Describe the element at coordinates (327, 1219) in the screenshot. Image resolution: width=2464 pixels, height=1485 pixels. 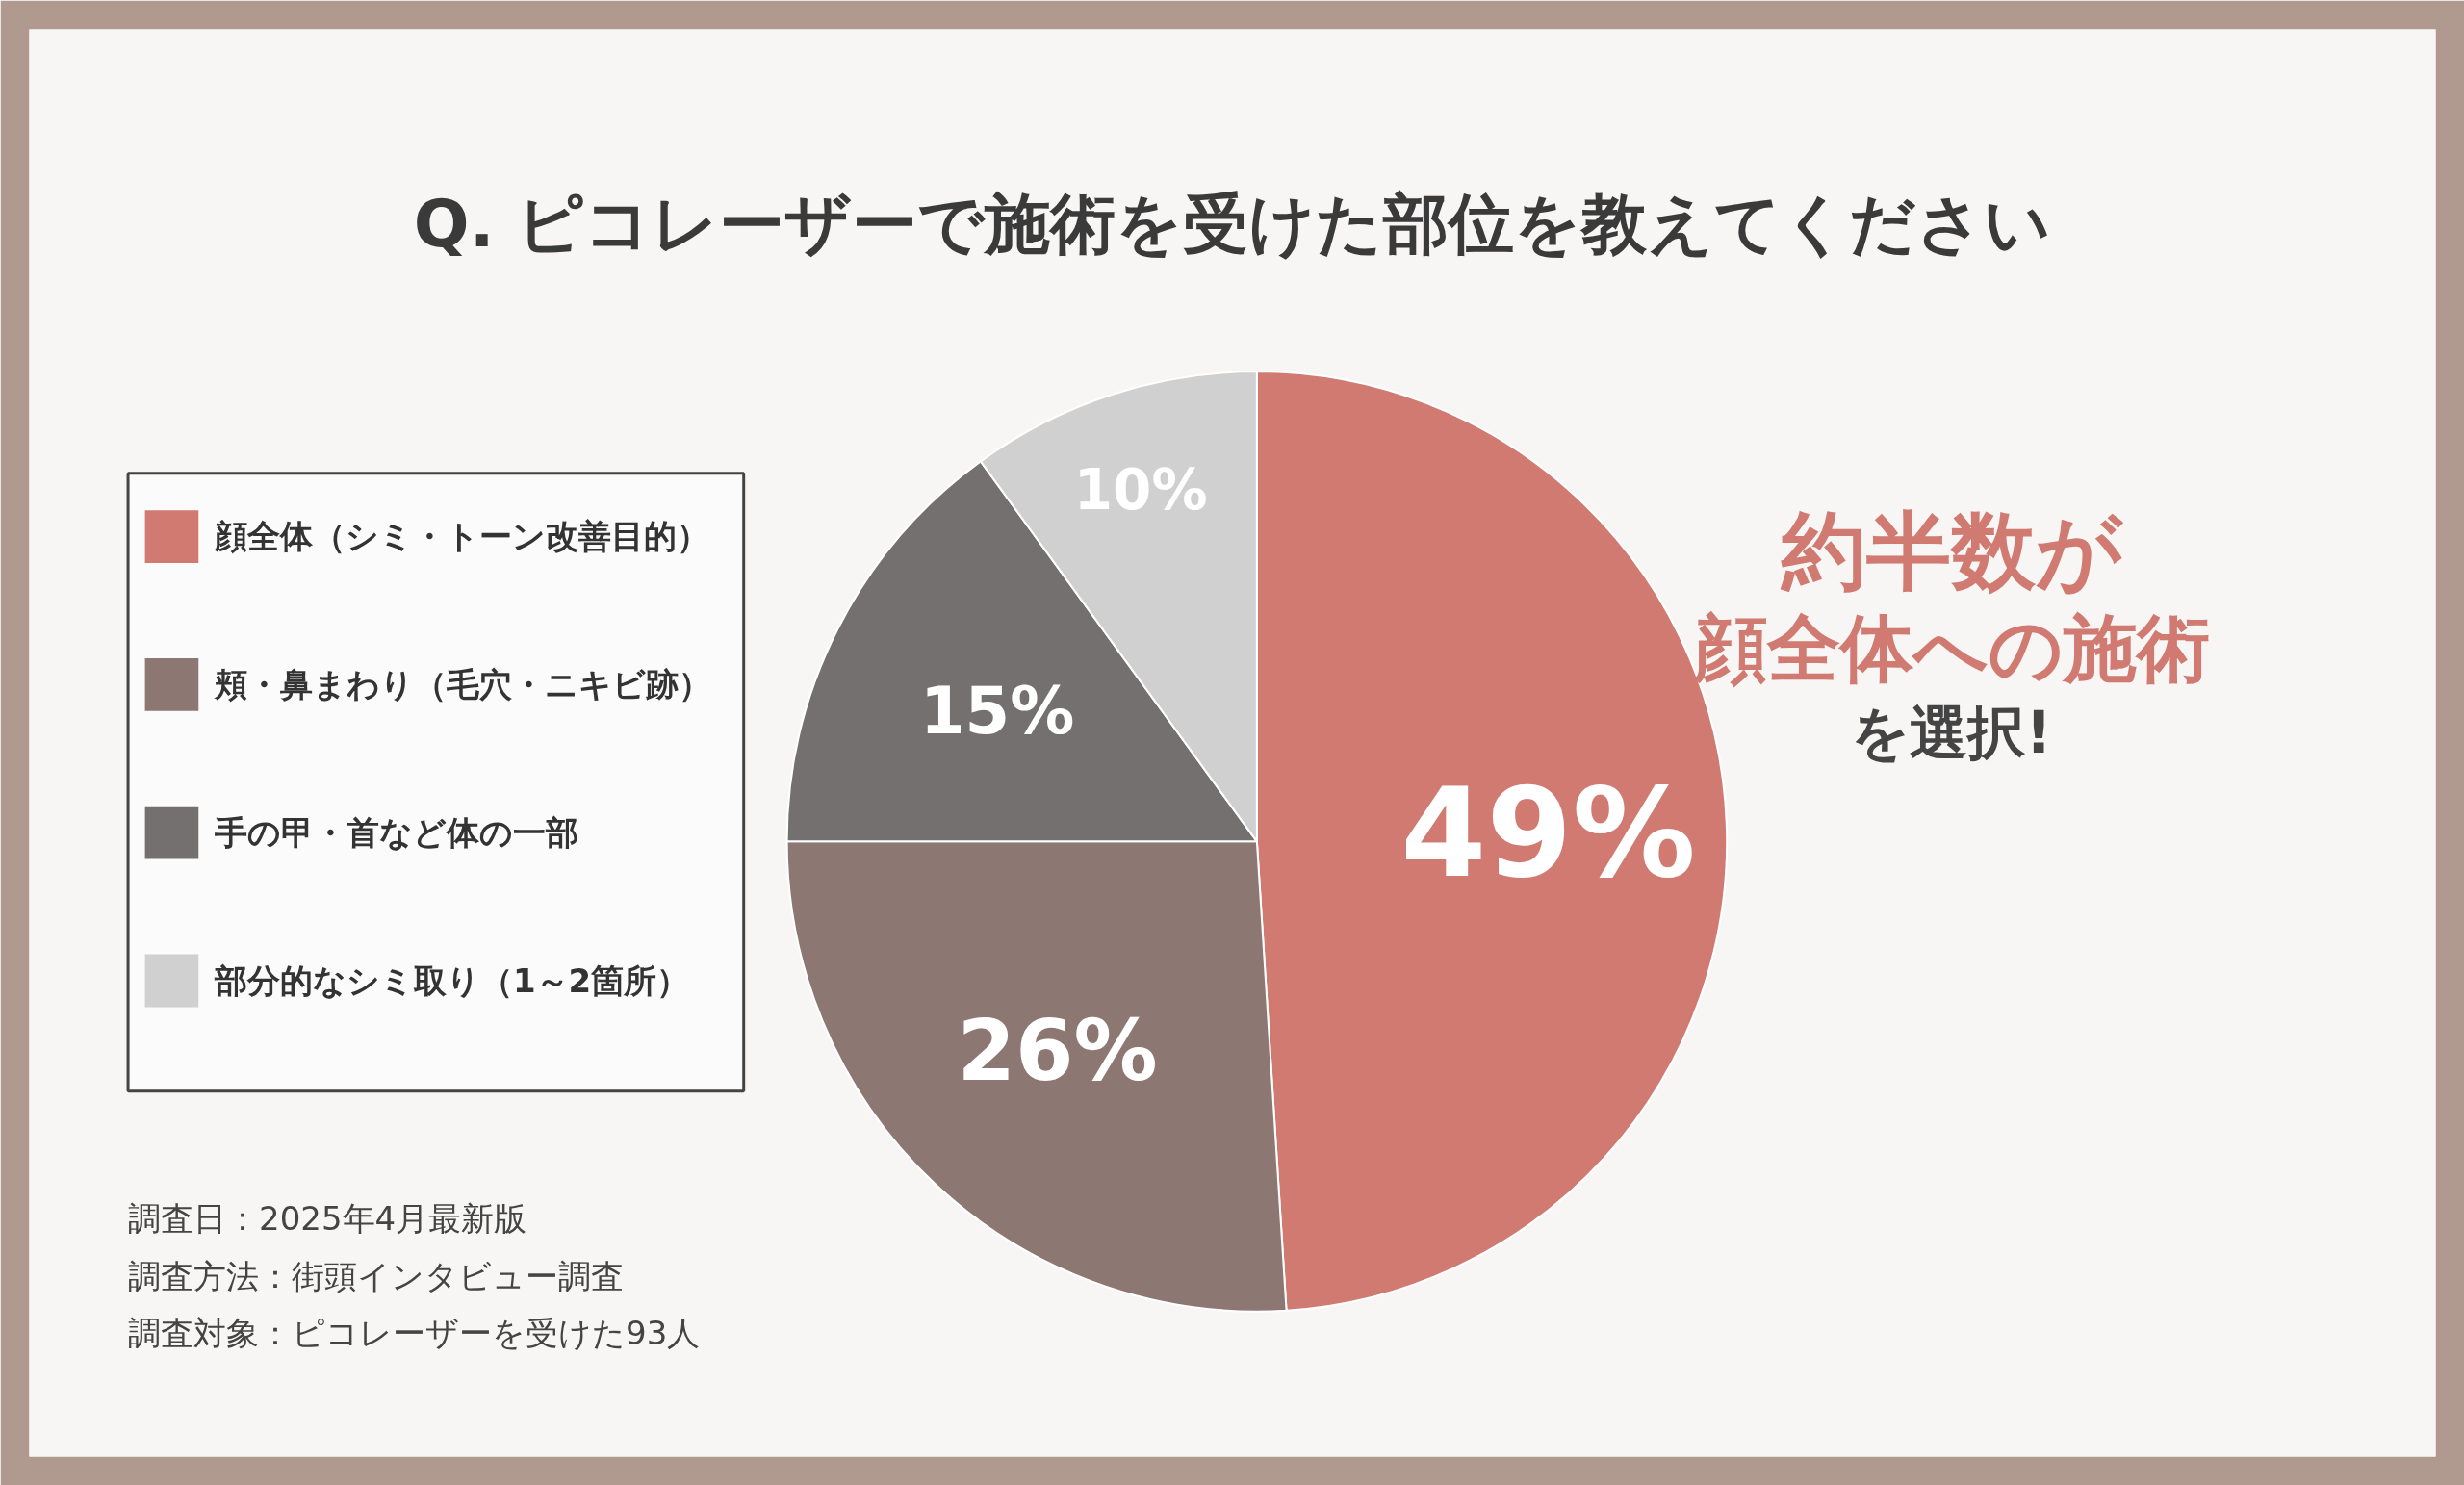
I see `text: 調査日：2025年4月最新版` at that location.